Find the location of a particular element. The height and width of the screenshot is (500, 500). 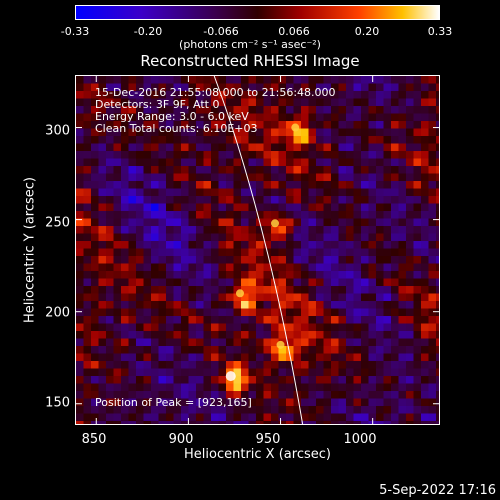

colorbar-tick-label: 0.20 is located at coordinates (367, 31).